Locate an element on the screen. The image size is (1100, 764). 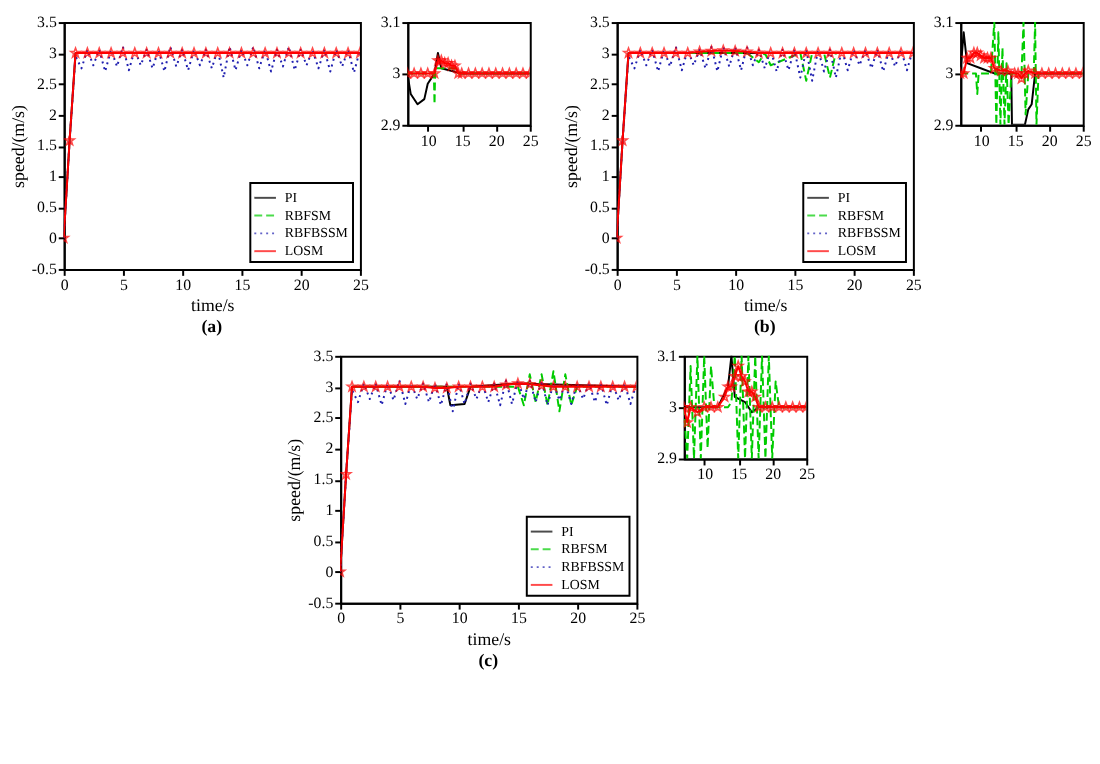
text: (b) is located at coordinates (764, 326).